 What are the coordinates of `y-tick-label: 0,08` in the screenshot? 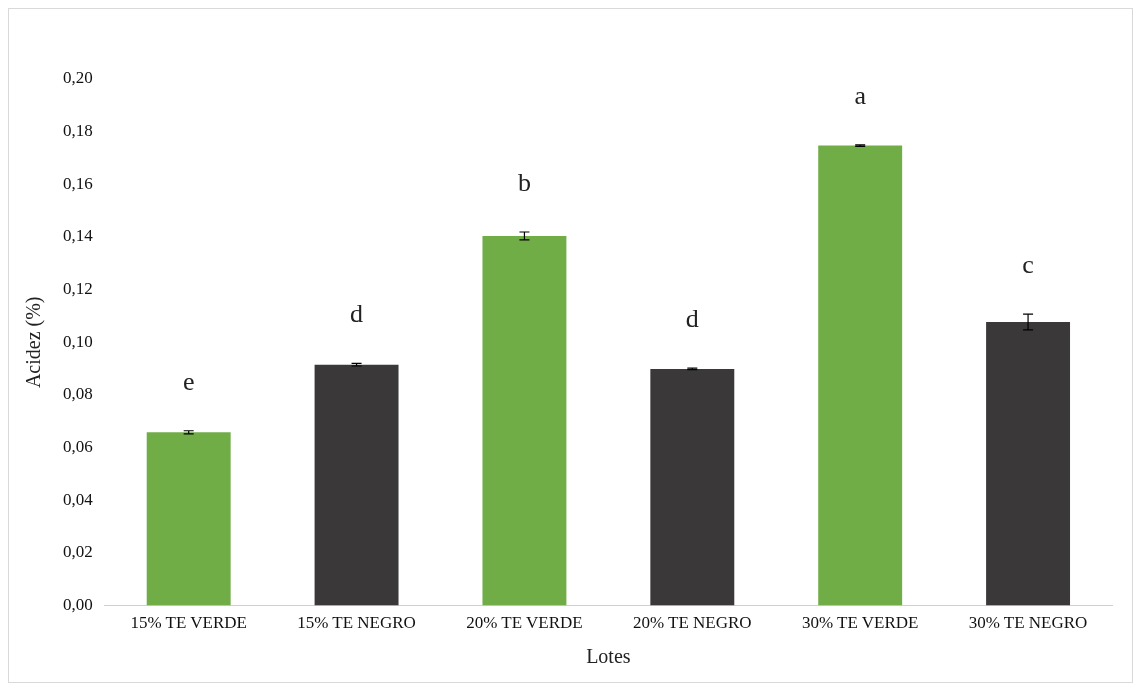 It's located at (78, 394).